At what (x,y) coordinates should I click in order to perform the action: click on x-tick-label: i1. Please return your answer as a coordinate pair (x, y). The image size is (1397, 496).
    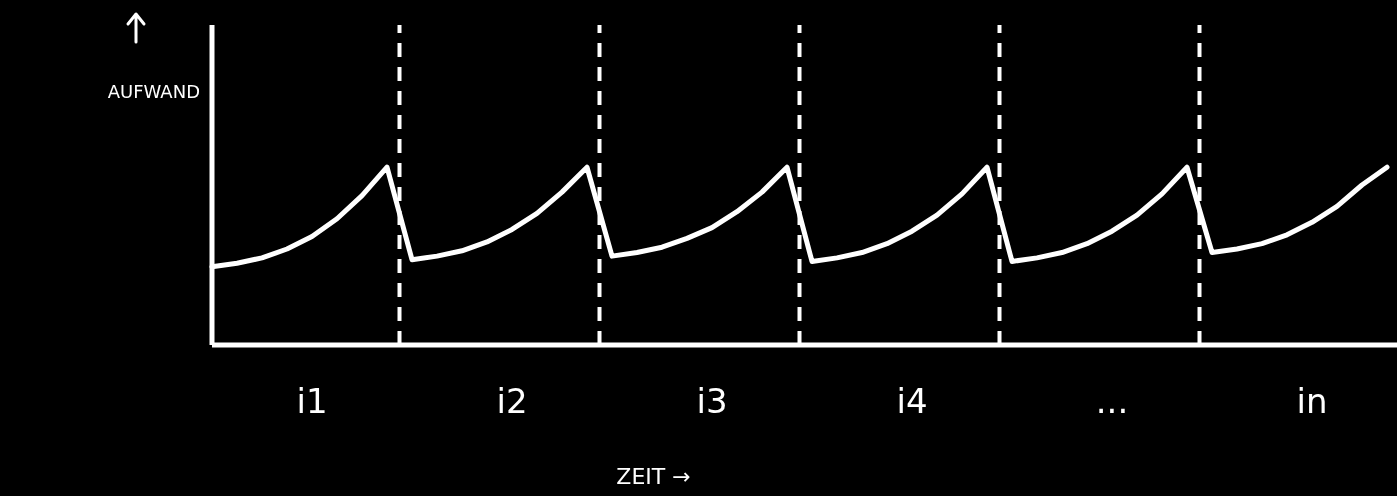
    Looking at the image, I should click on (312, 401).